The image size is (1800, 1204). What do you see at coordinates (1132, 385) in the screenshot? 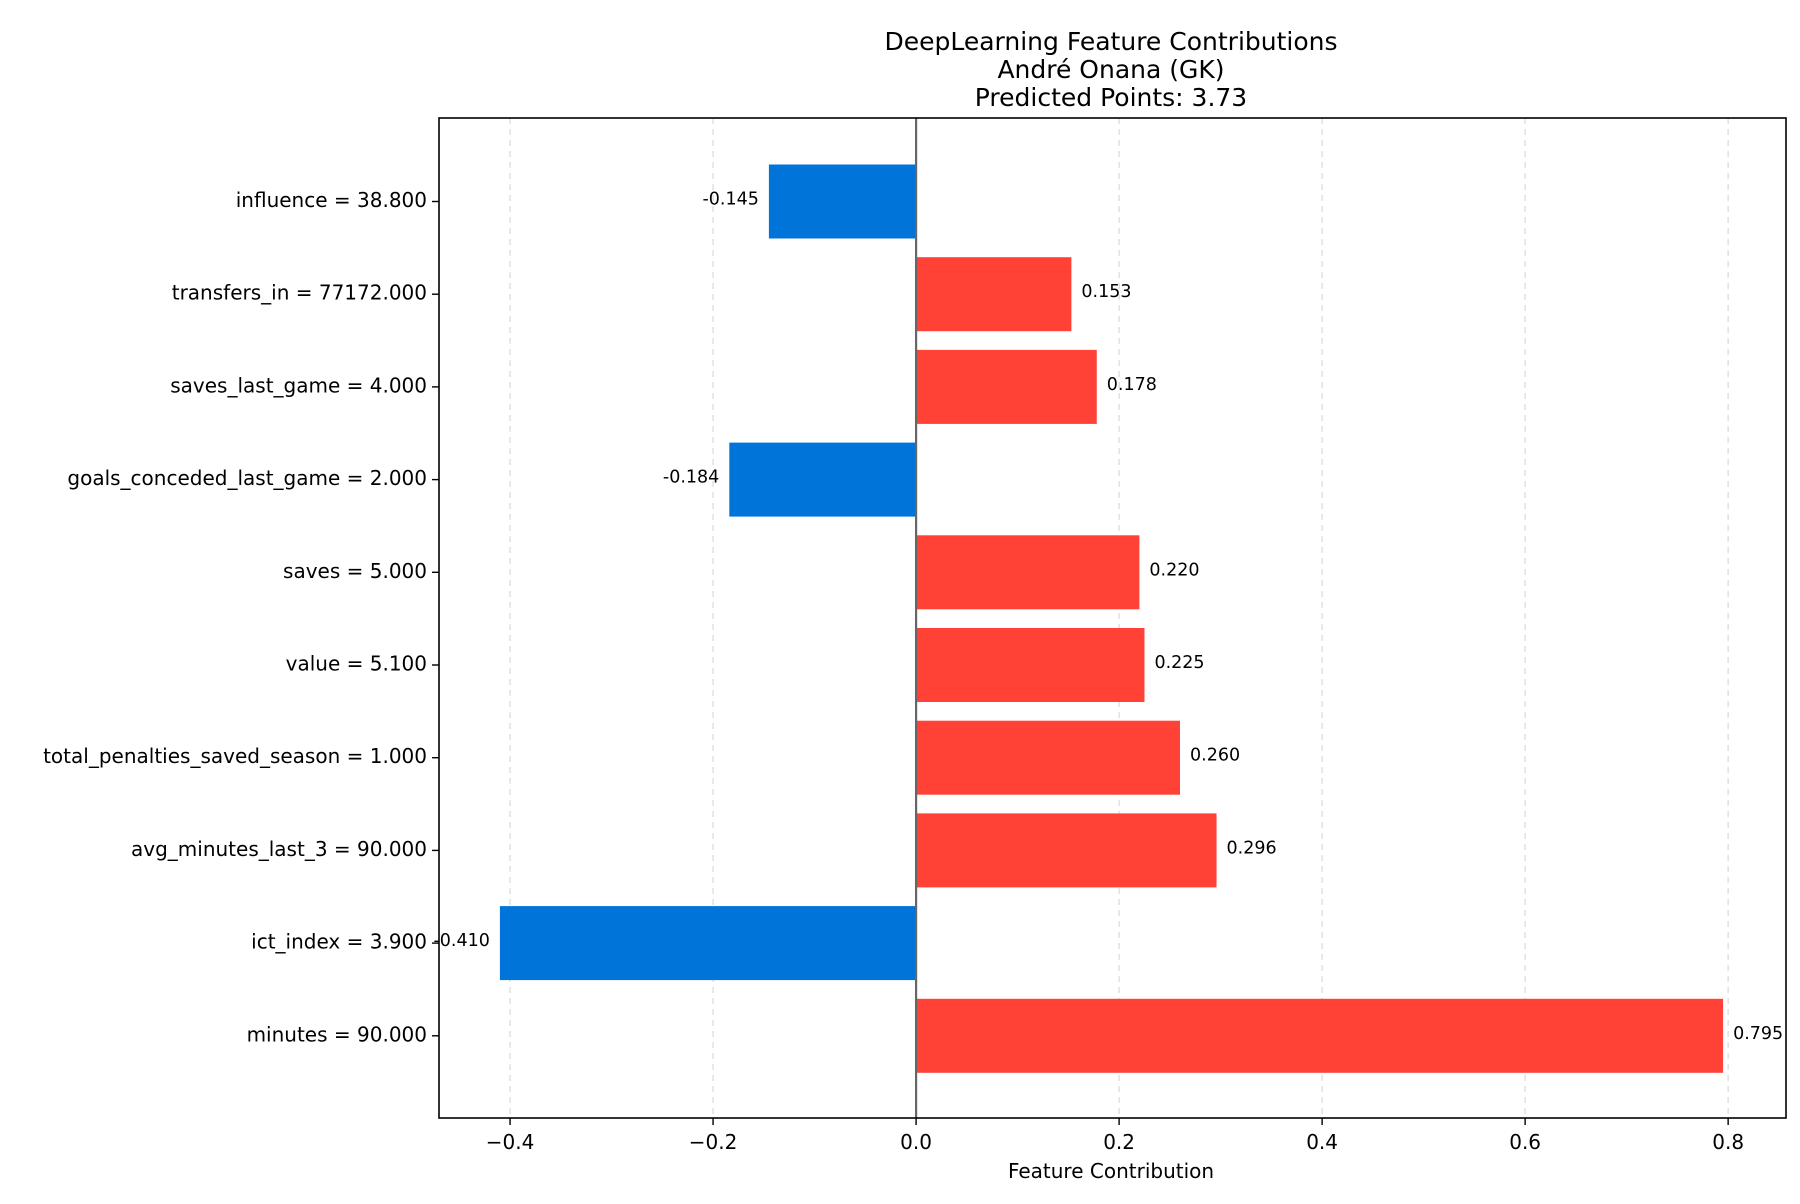
I see `bar-value-label: 0.178` at bounding box center [1132, 385].